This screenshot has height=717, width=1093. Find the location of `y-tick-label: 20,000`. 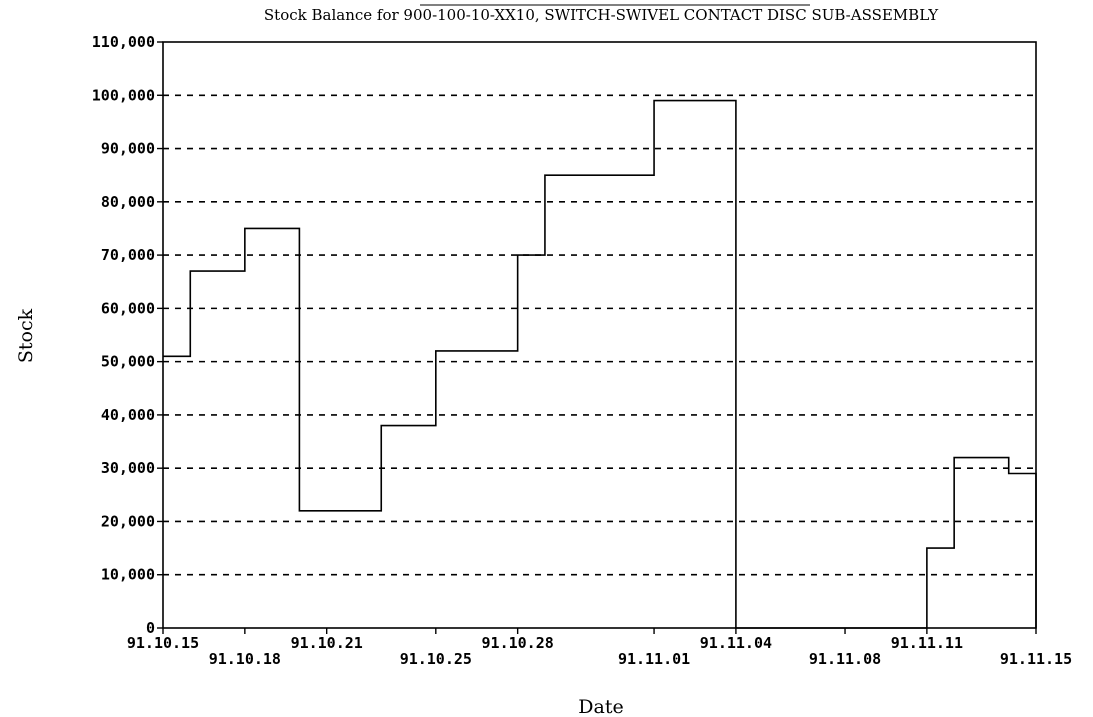

y-tick-label: 20,000 is located at coordinates (128, 521).